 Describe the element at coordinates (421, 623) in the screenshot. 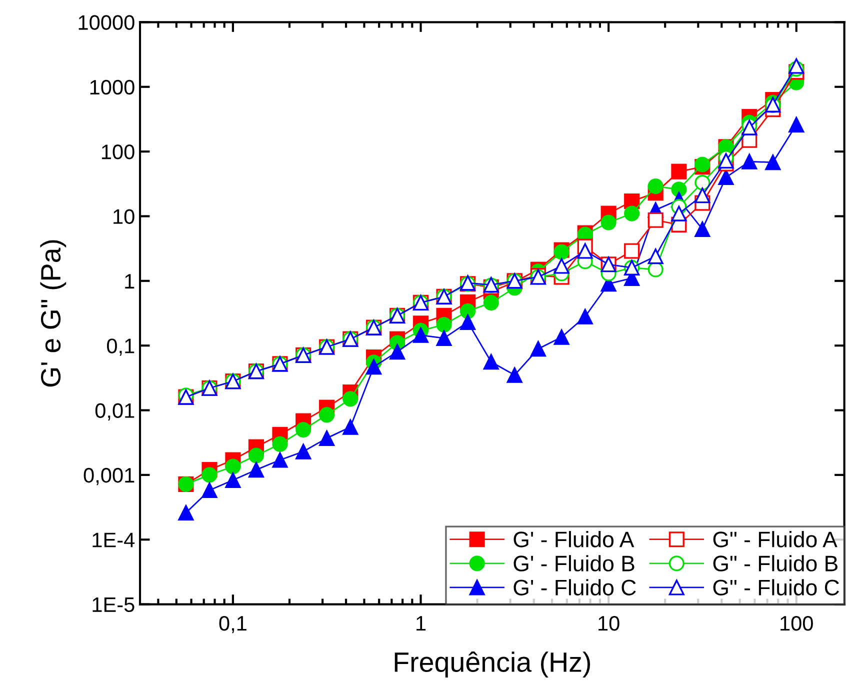

I see `x-tick-label: 1` at that location.